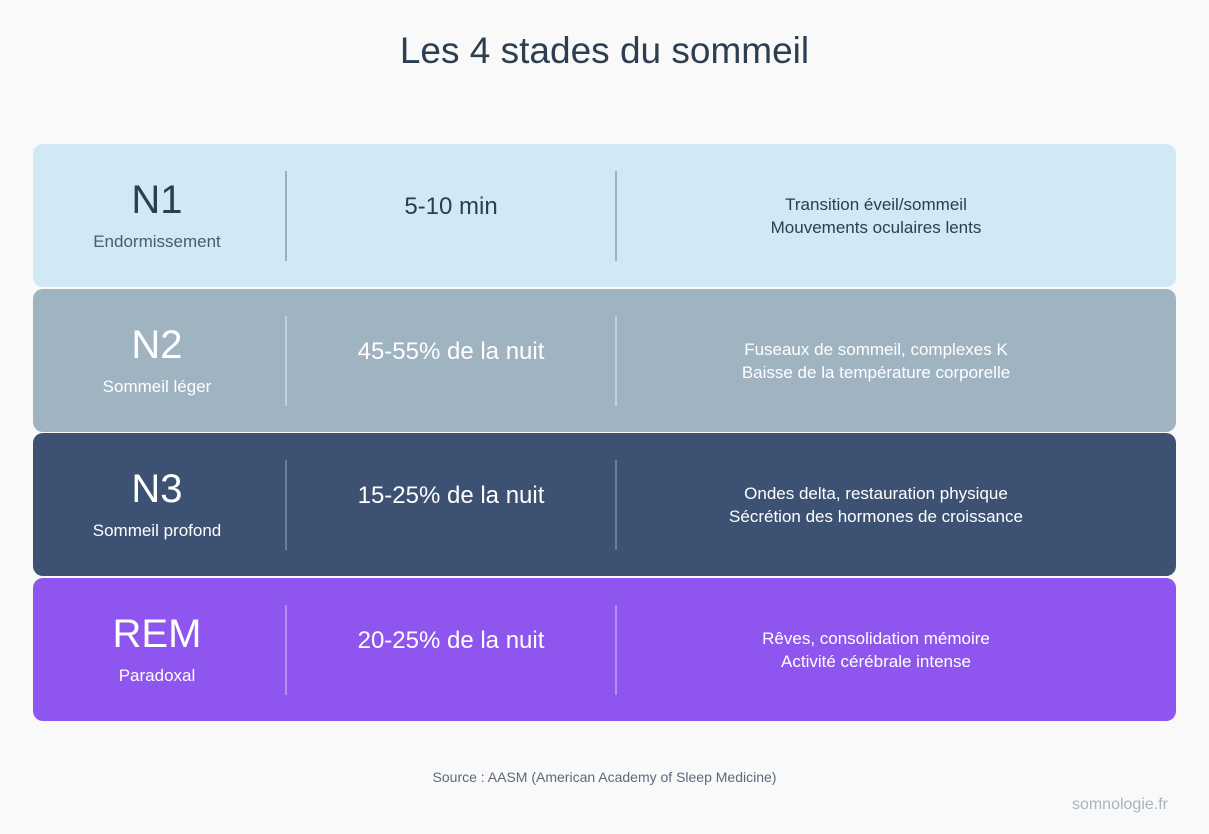 The width and height of the screenshot is (1209, 834). What do you see at coordinates (451, 640) in the screenshot?
I see `duration: 20-25% de la nuit` at bounding box center [451, 640].